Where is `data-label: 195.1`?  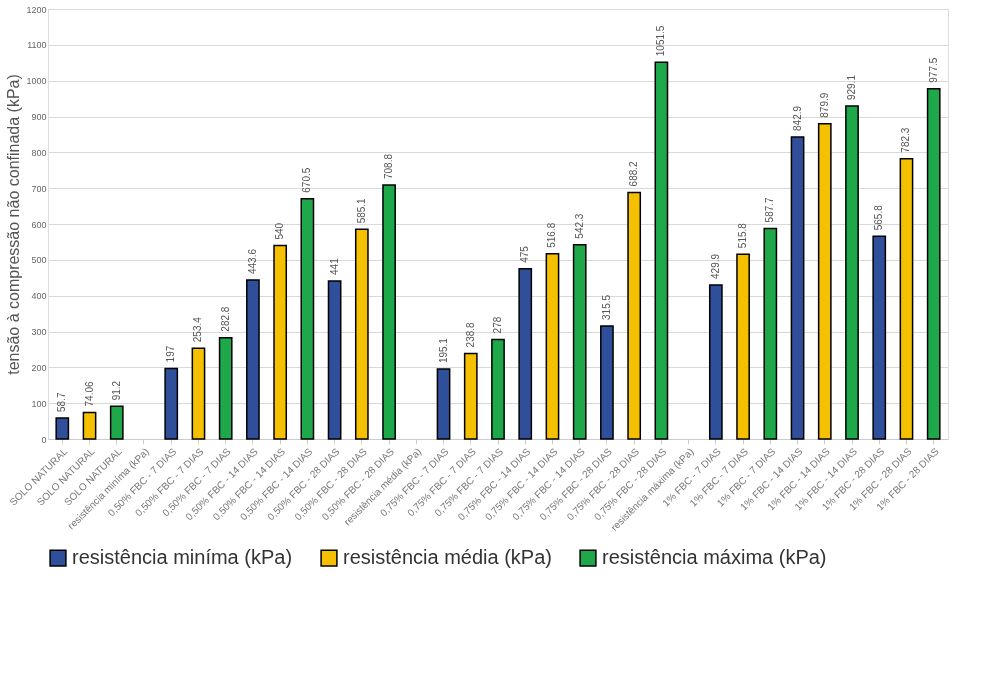
data-label: 195.1 is located at coordinates (443, 350).